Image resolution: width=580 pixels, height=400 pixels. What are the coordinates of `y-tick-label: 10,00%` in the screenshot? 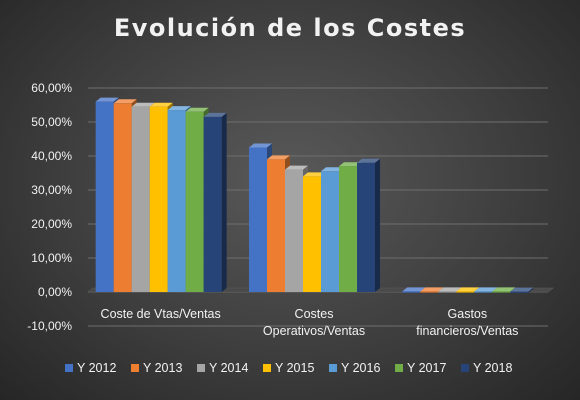 It's located at (51, 258).